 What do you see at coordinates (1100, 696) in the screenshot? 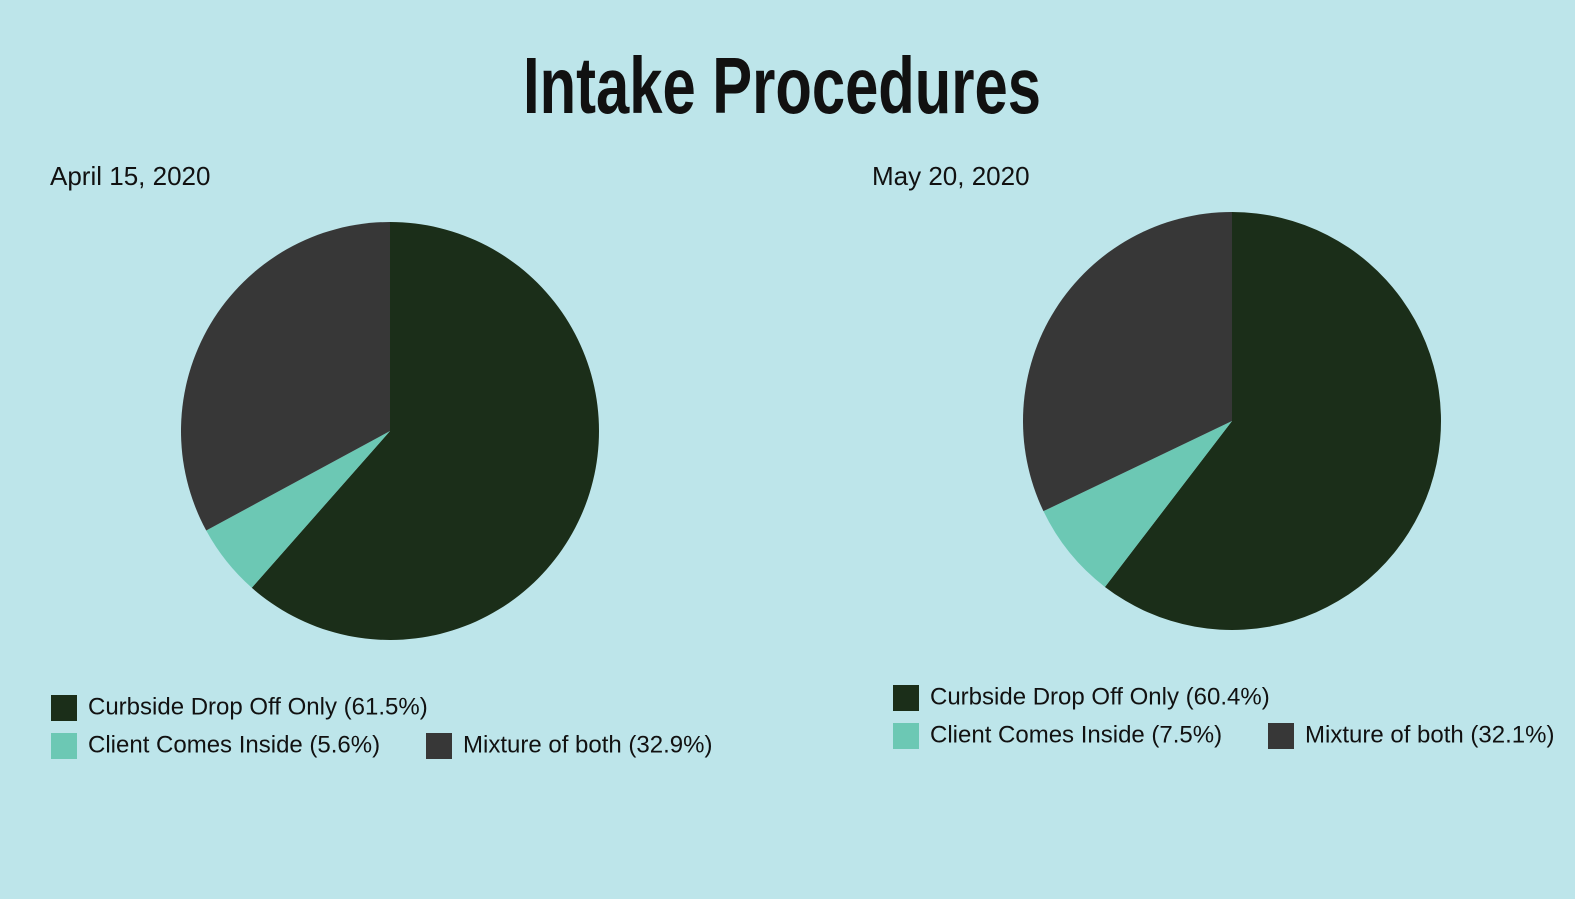
I see `legend-label: Curbside Drop Off Only (60.4%)` at bounding box center [1100, 696].